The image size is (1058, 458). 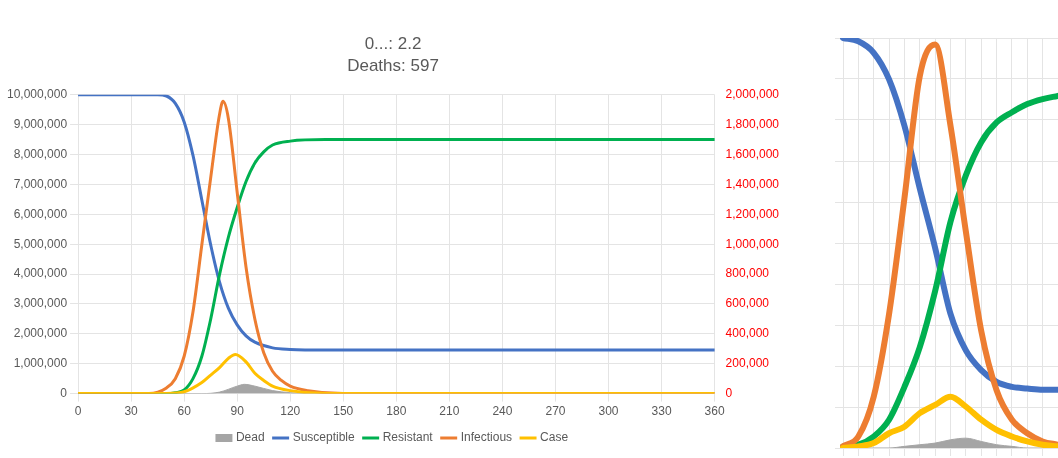 What do you see at coordinates (64, 392) in the screenshot?
I see `y-tick-label: 0` at bounding box center [64, 392].